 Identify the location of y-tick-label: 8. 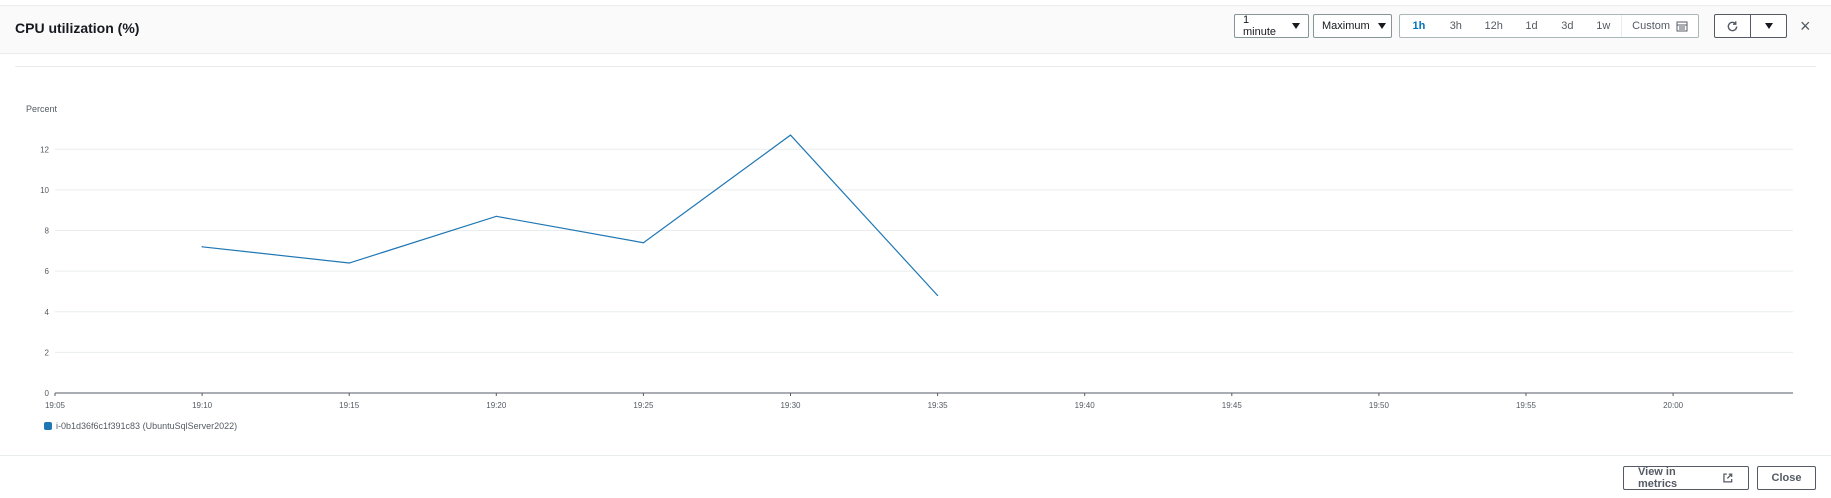
(47, 231).